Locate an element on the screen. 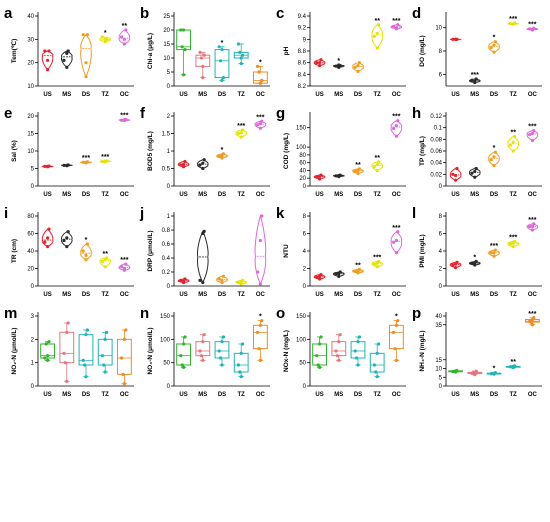 This screenshot has height=522, width=550. box-OC is located at coordinates (260, 77).